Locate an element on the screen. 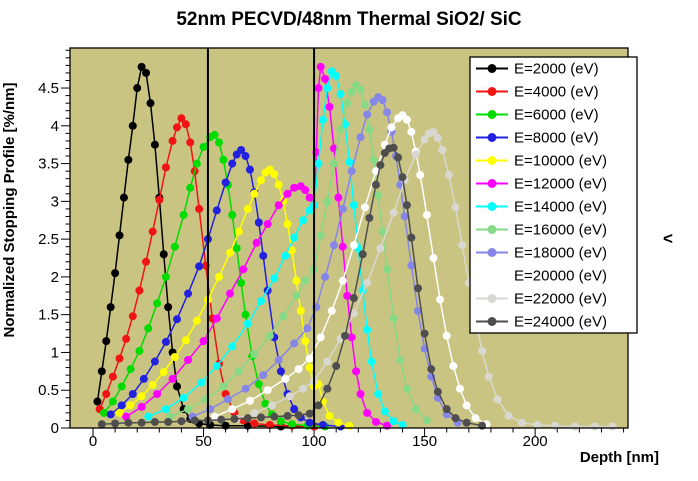  legend-label: E=4000 (eV) is located at coordinates (556, 92).